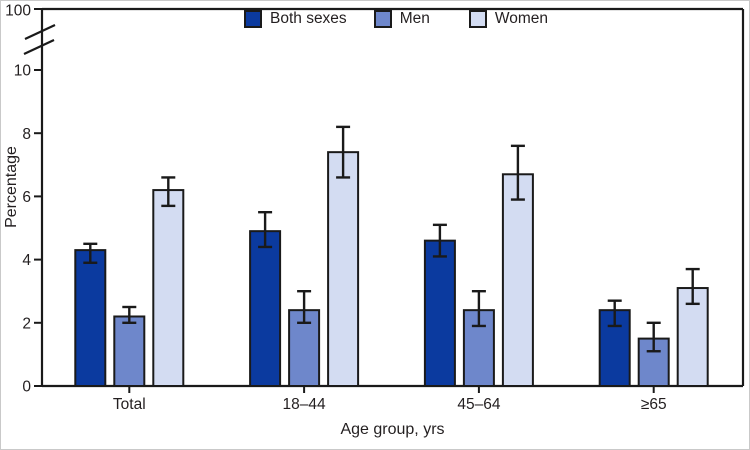 Image resolution: width=750 pixels, height=450 pixels. What do you see at coordinates (521, 19) in the screenshot?
I see `legend-label: Women` at bounding box center [521, 19].